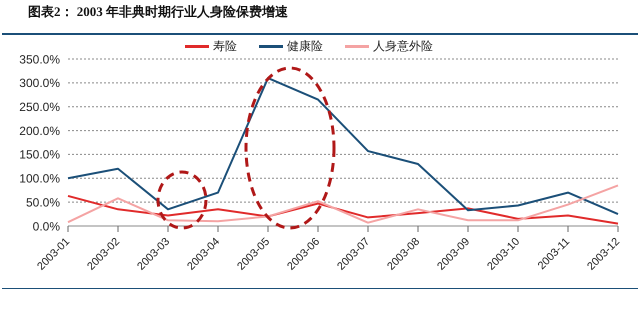  I want to click on y-tick-label: 300.0%, so click(39, 83).